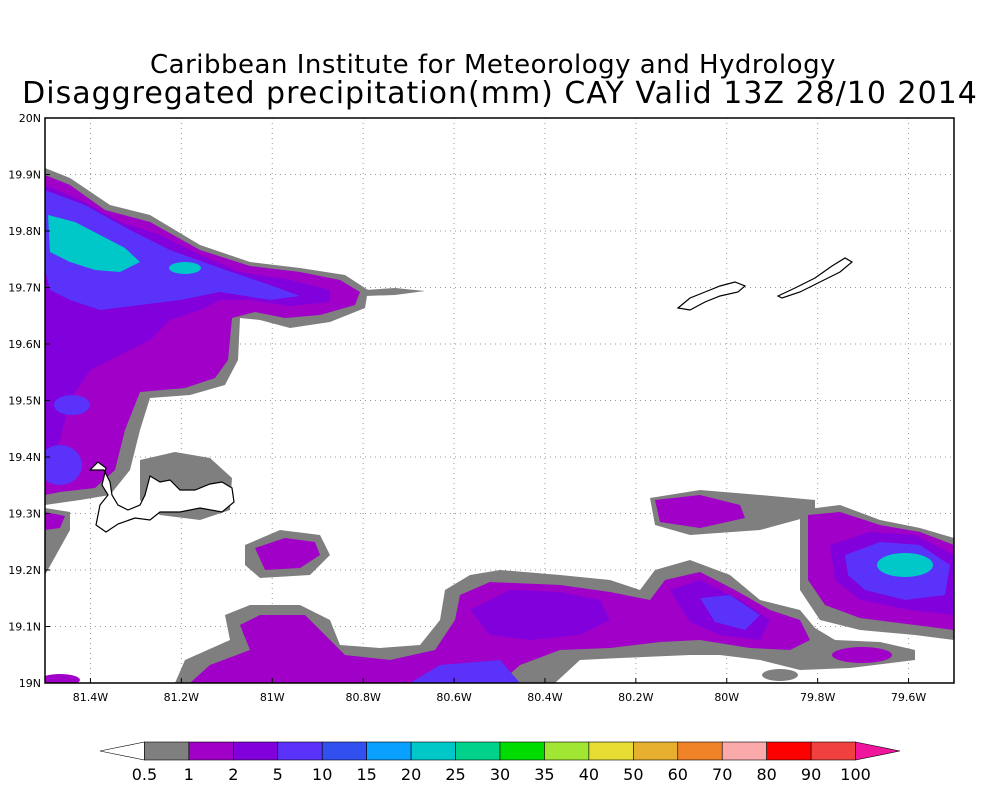 This screenshot has width=1000, height=800. Describe the element at coordinates (633, 774) in the screenshot. I see `colorbar-label: 50` at that location.